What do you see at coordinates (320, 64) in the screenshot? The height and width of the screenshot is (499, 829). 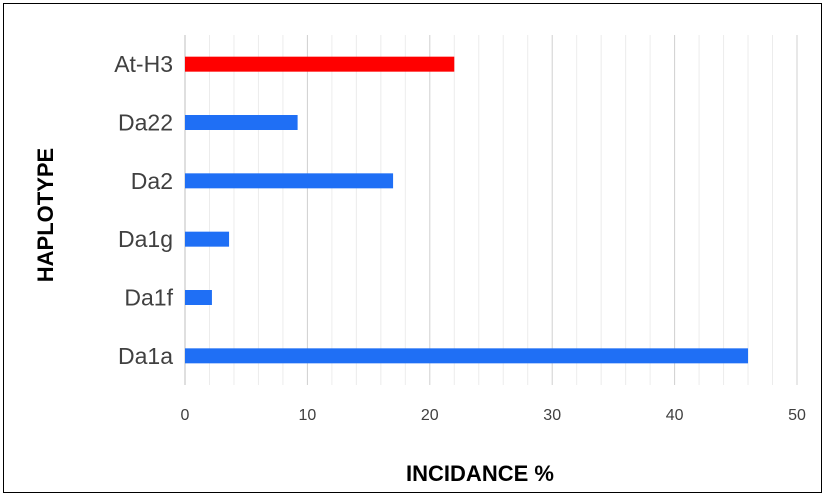 I see `bar-at-h3` at bounding box center [320, 64].